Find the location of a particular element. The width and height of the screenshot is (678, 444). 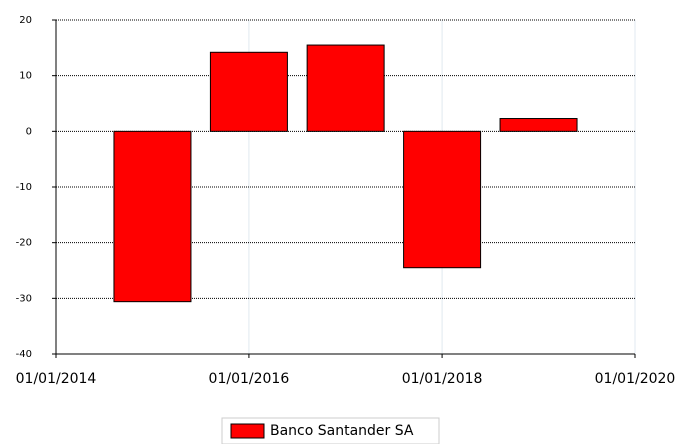

y-tick-label: -30 is located at coordinates (24, 298).